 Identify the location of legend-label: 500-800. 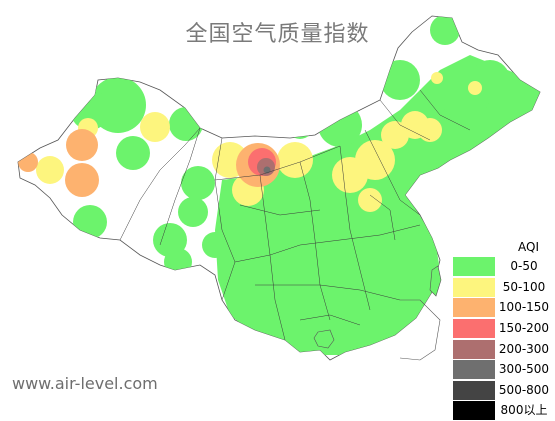
(524, 390).